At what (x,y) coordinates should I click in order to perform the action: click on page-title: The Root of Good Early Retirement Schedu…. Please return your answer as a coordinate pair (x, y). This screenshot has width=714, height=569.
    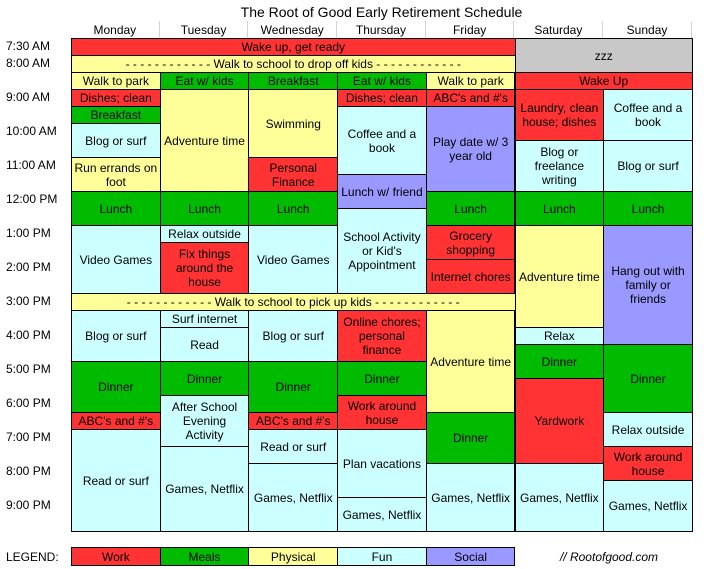
    Looking at the image, I should click on (381, 11).